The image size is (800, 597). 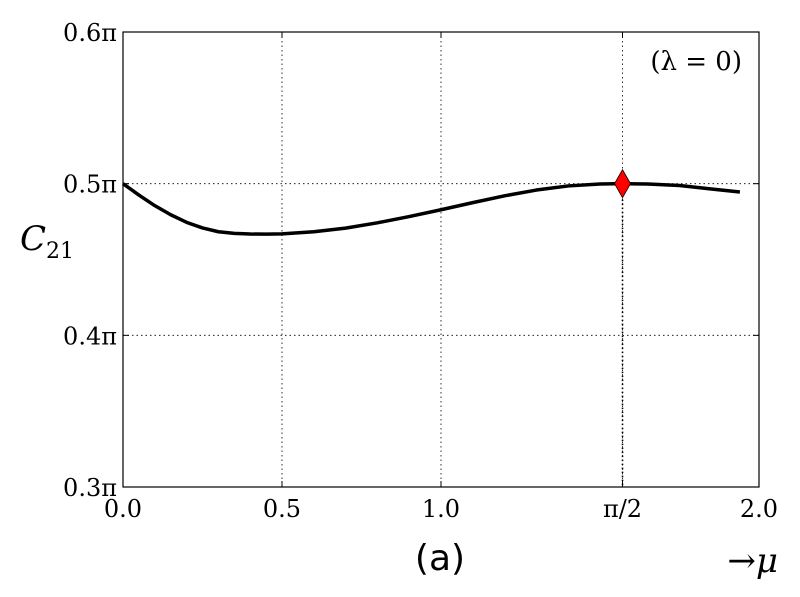 I want to click on x-tick-label: 0.0, so click(x=123, y=509).